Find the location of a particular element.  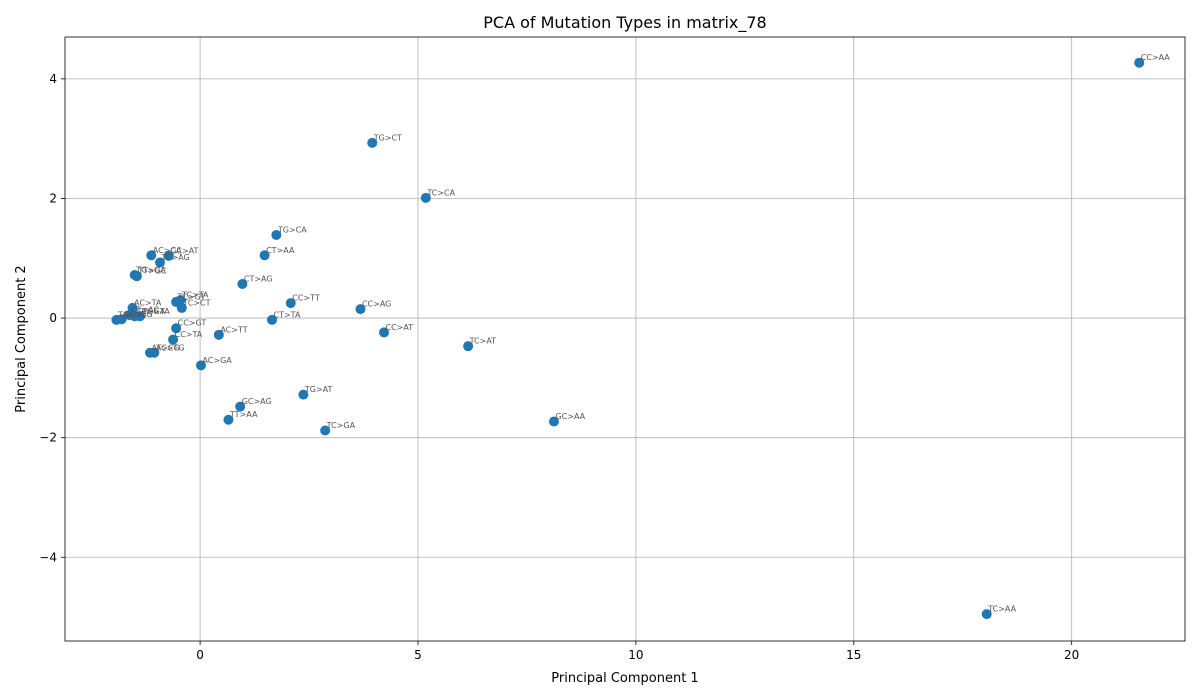

data-point-label: AT>CG is located at coordinates (165, 347).